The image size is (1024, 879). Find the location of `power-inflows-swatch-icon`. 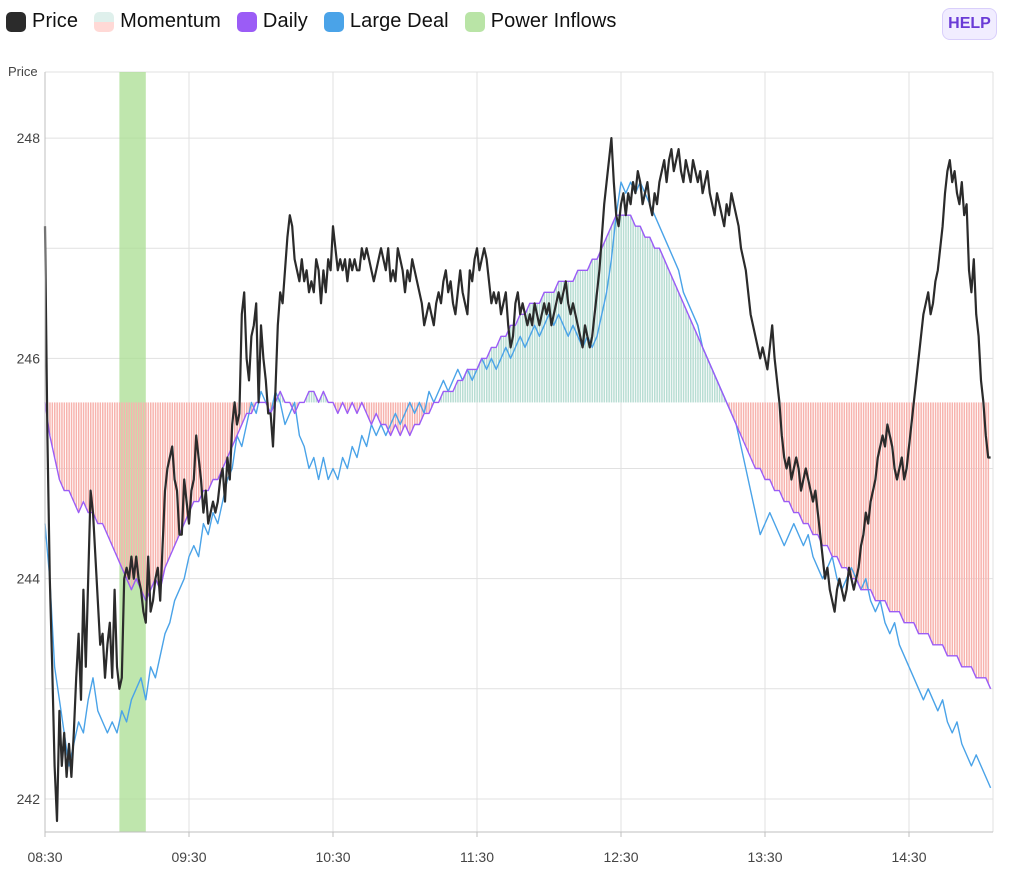

power-inflows-swatch-icon is located at coordinates (474, 21).